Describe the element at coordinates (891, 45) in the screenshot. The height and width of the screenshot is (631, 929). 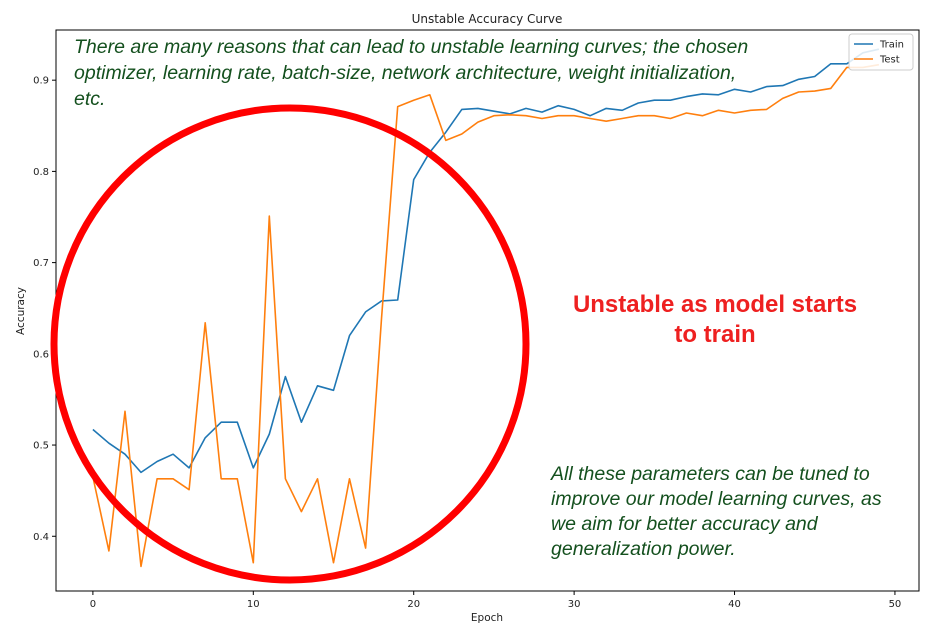
I see `legend-label-train: Train` at that location.